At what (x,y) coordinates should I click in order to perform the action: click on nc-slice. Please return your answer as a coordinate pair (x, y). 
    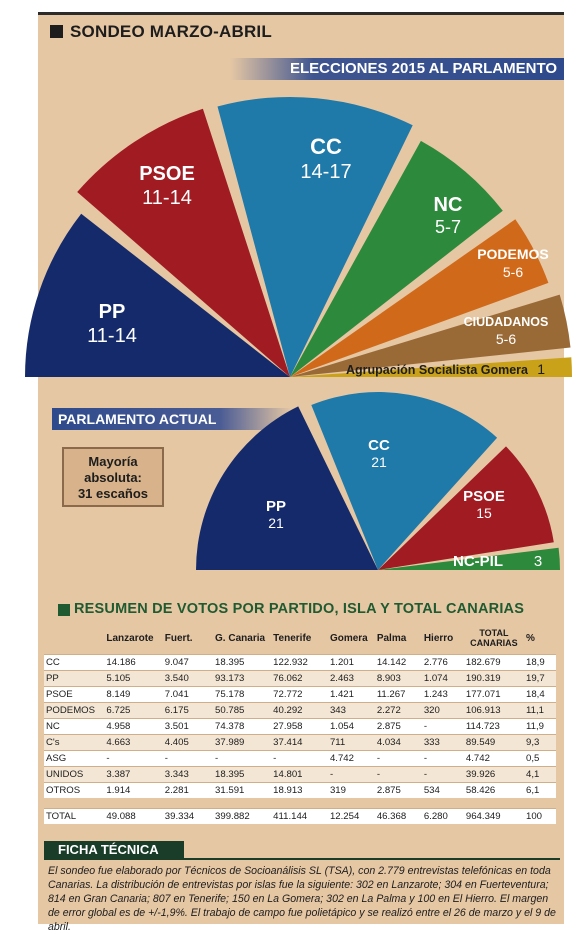
    Looking at the image, I should click on (396, 258).